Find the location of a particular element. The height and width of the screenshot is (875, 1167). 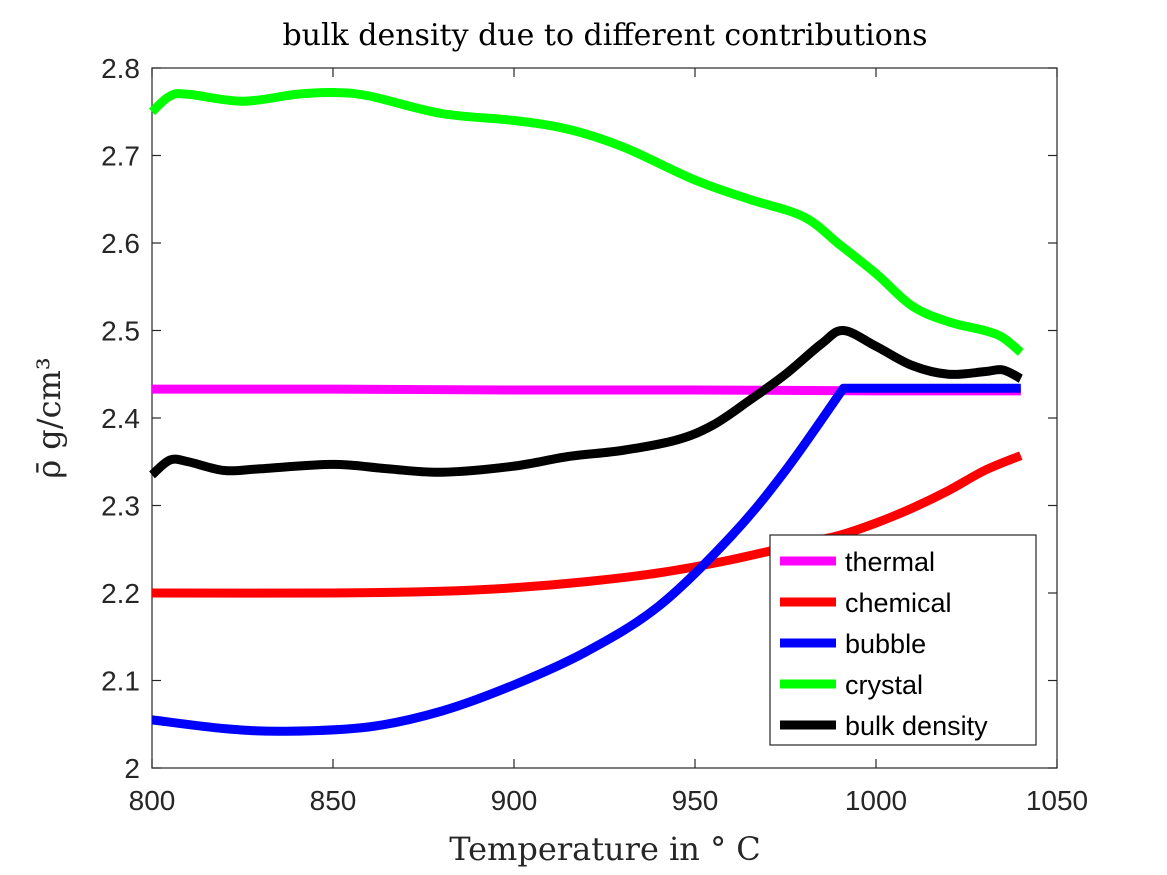

legend: thermal chemical bubble crystal bulk density is located at coordinates (903, 640).